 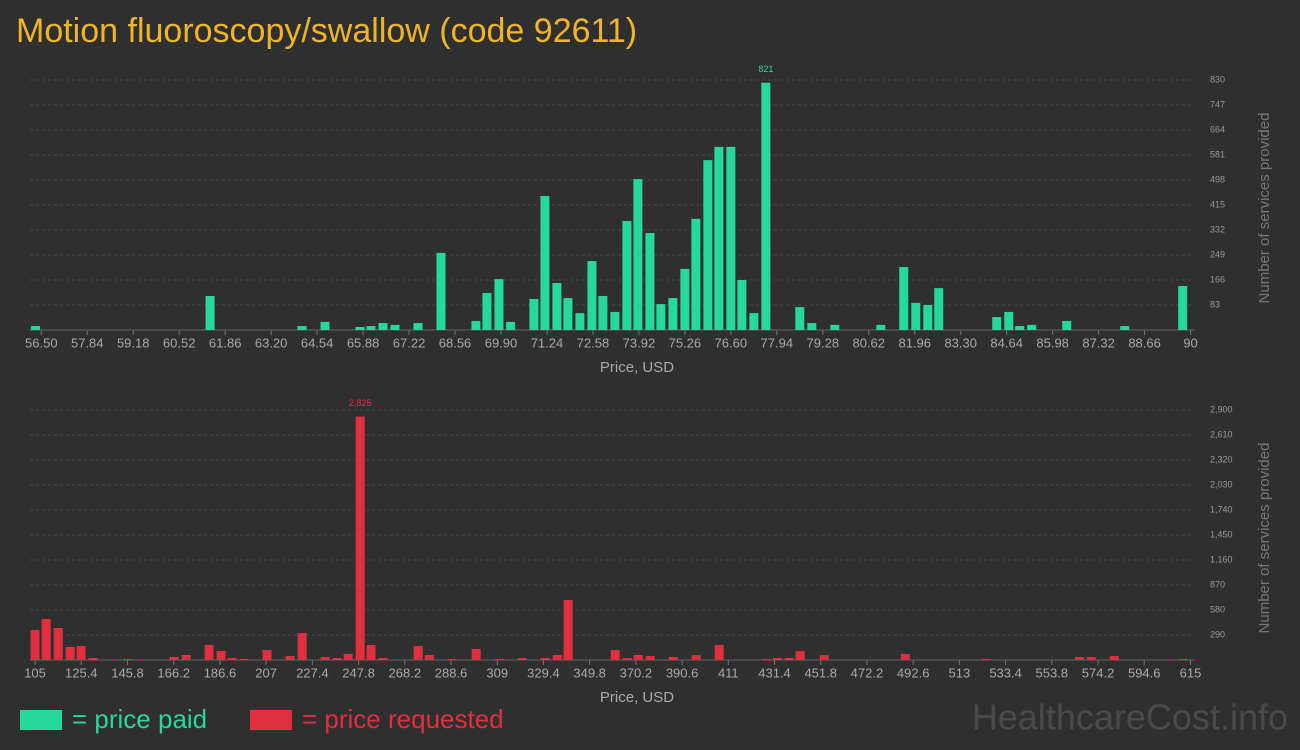 I want to click on x-tick-label: 207, so click(x=266, y=672).